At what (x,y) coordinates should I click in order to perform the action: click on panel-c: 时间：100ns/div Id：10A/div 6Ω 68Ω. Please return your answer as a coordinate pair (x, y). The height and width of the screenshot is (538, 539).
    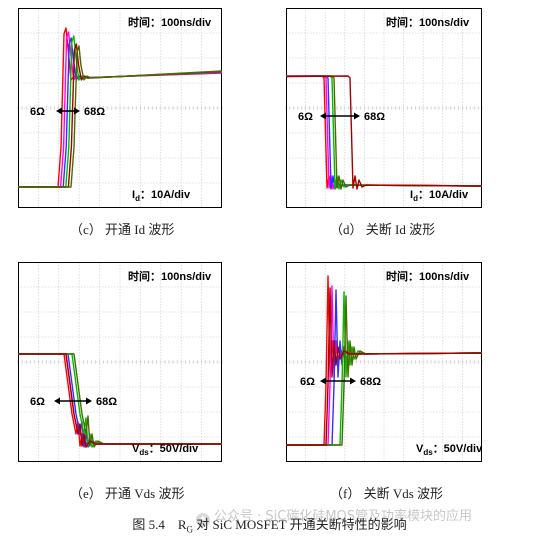
    Looking at the image, I should click on (120, 108).